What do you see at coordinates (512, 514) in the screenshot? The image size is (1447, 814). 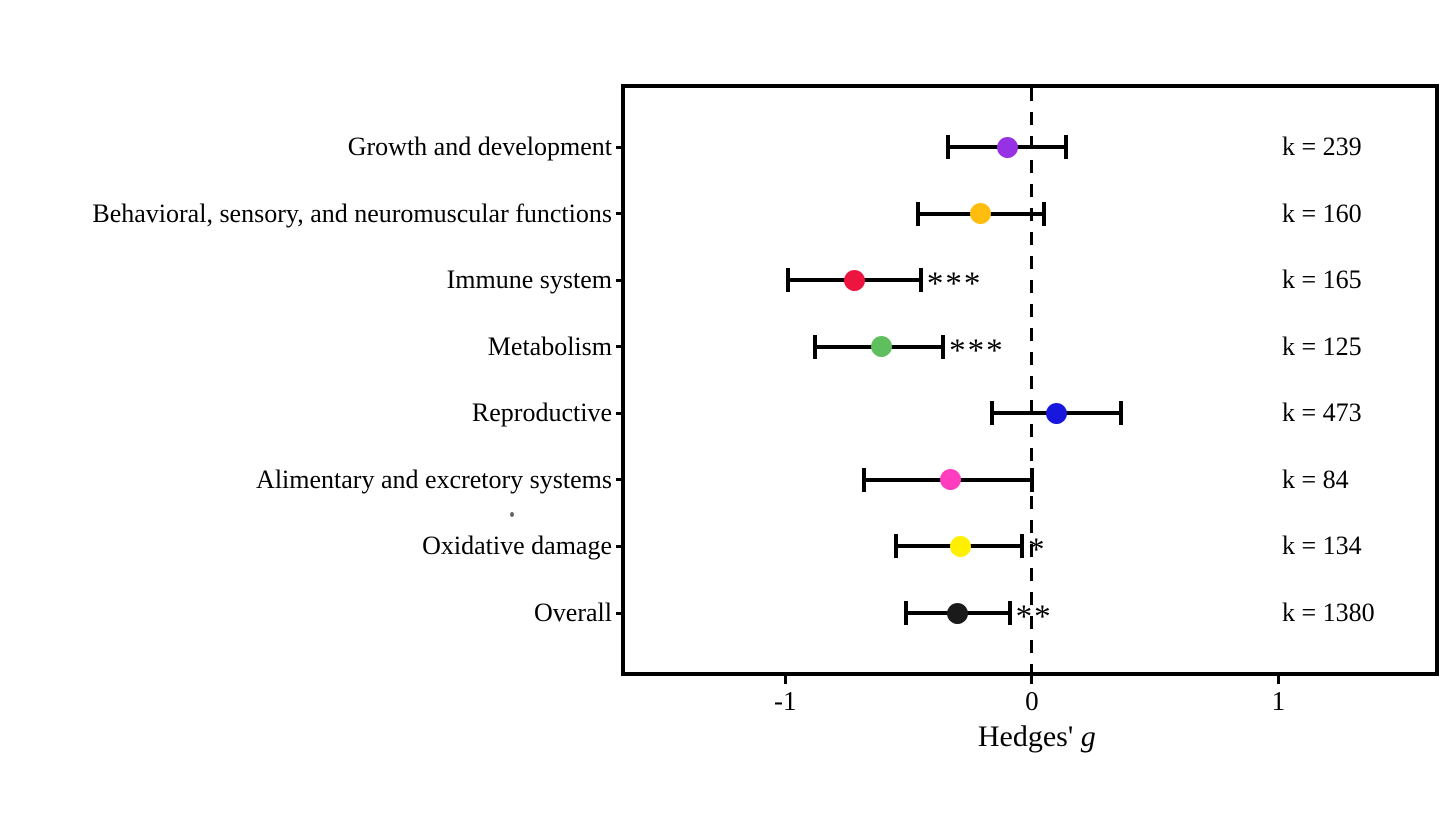 I see `speck-artifact` at bounding box center [512, 514].